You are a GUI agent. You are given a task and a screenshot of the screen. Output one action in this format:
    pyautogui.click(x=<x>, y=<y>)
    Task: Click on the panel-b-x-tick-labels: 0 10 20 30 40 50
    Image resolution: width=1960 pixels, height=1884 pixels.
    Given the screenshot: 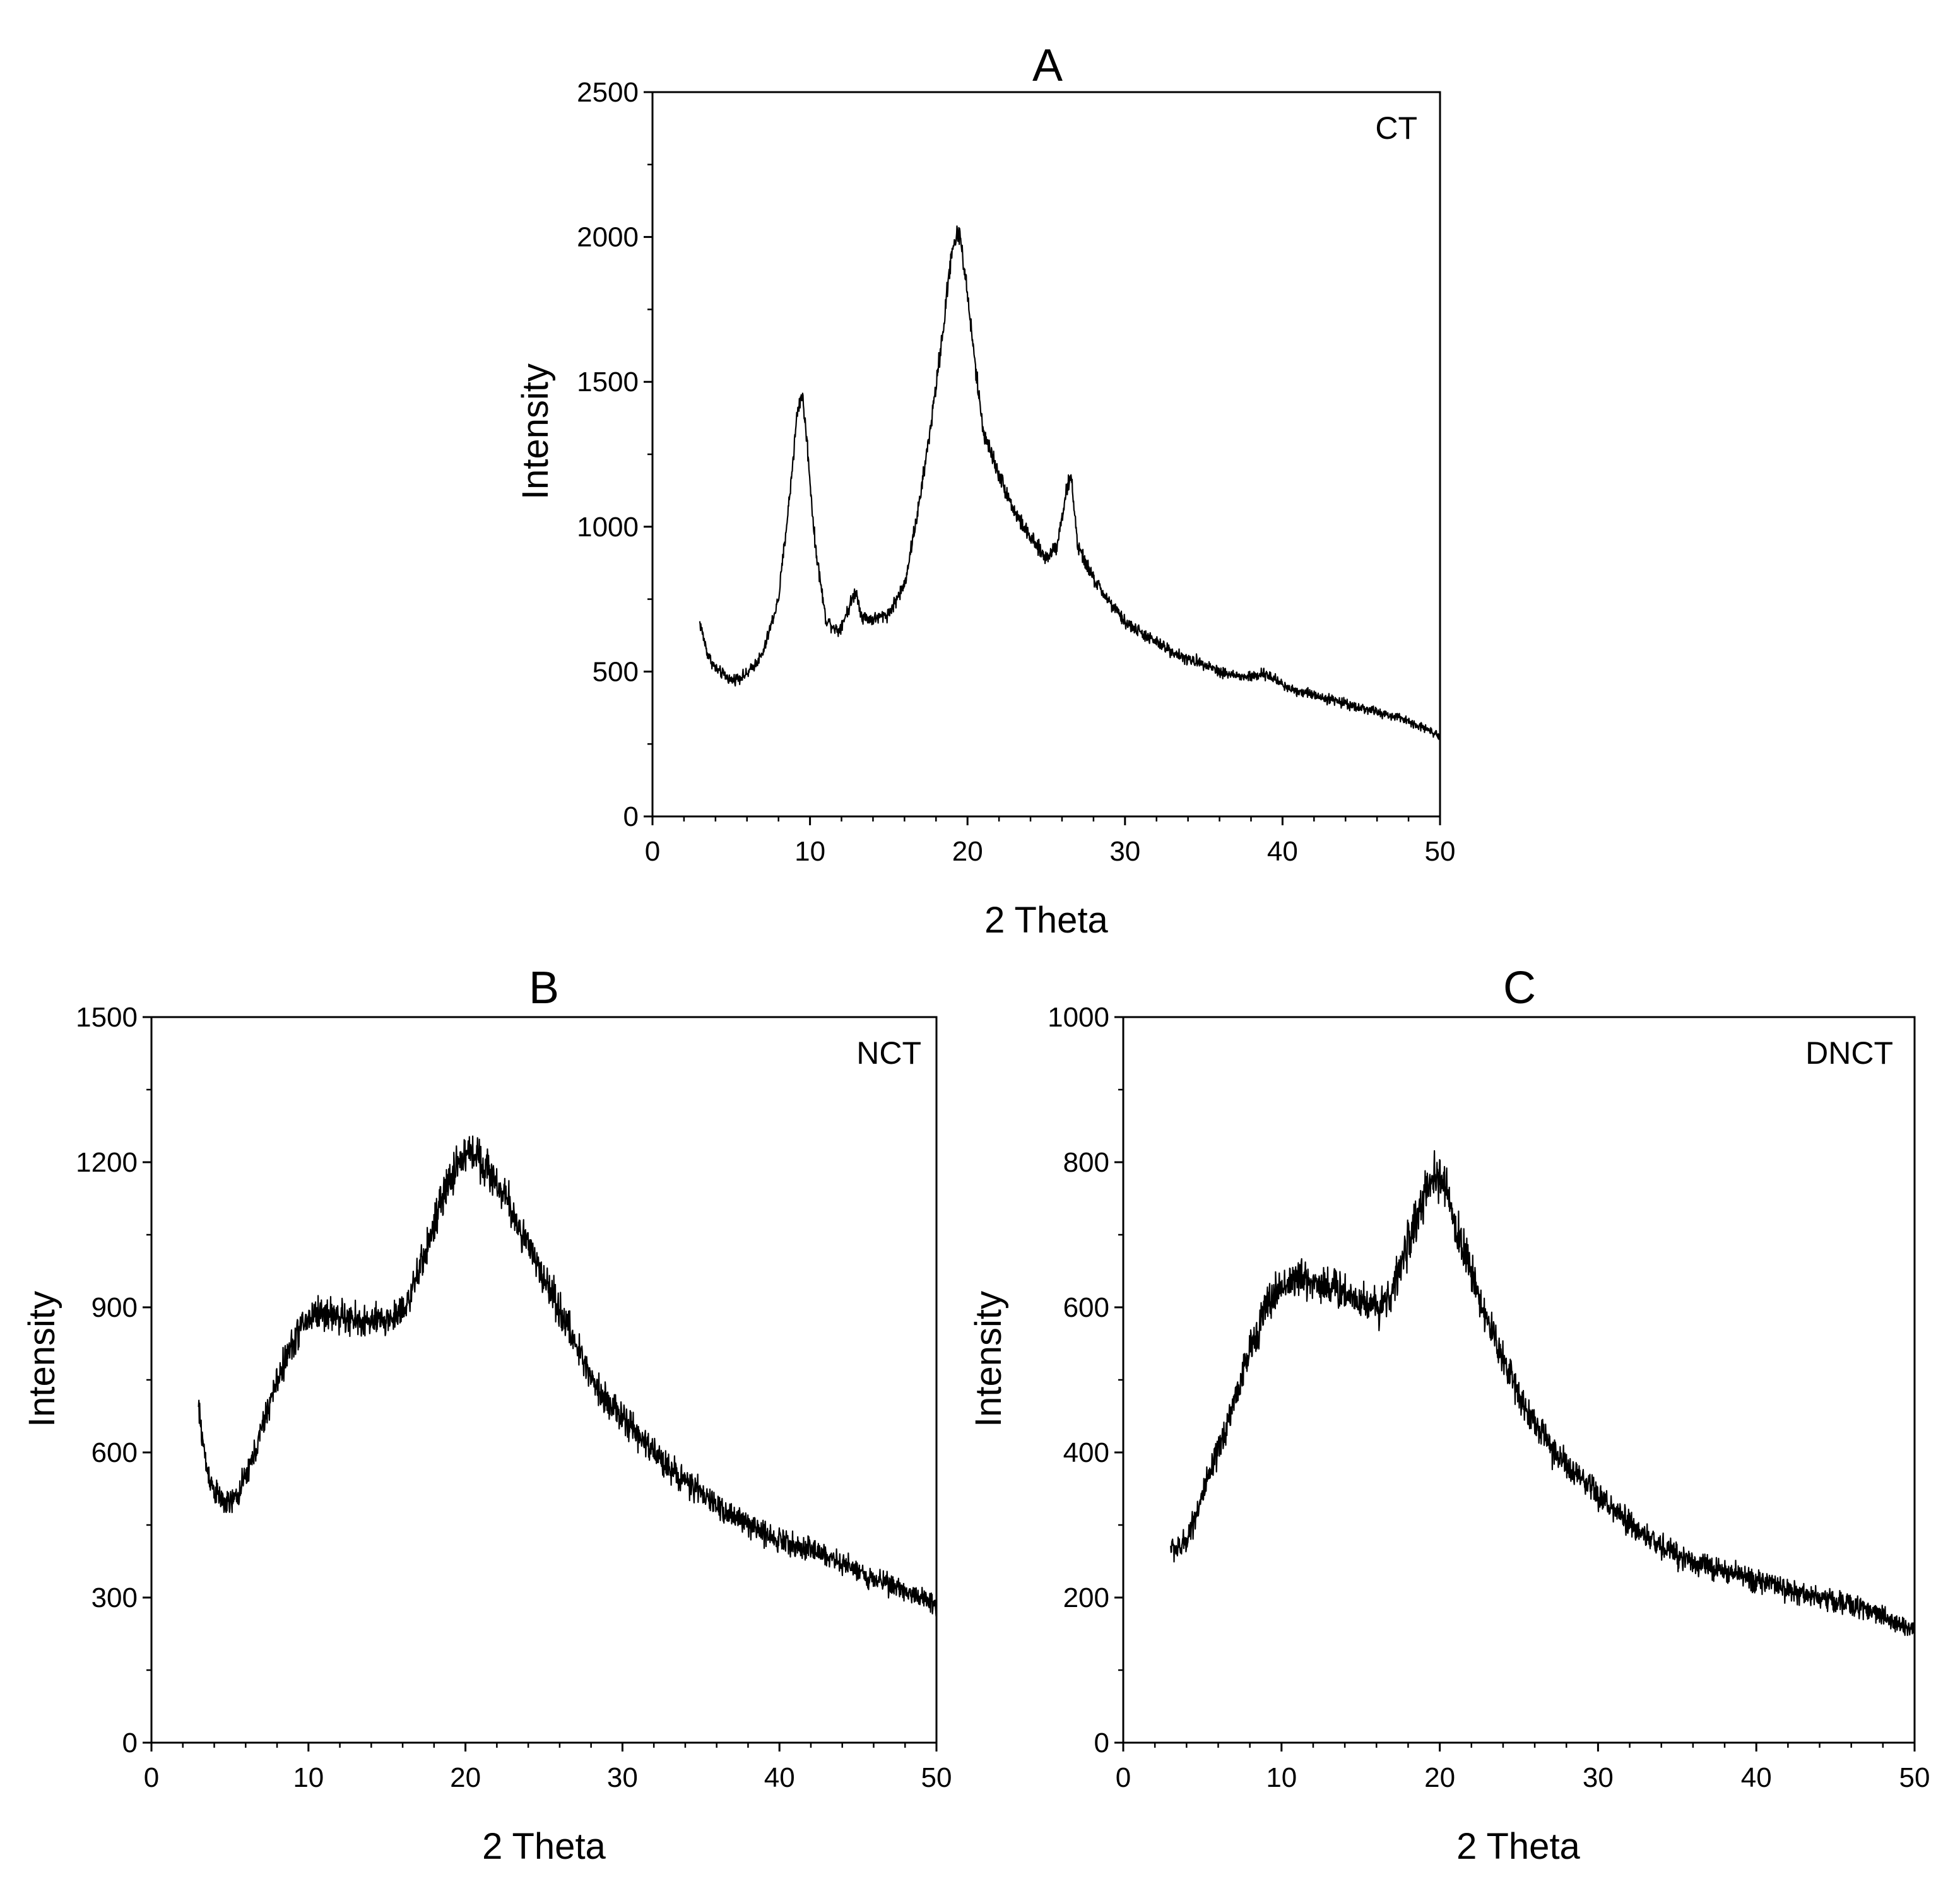 What is the action you would take?
    pyautogui.click(x=548, y=1777)
    